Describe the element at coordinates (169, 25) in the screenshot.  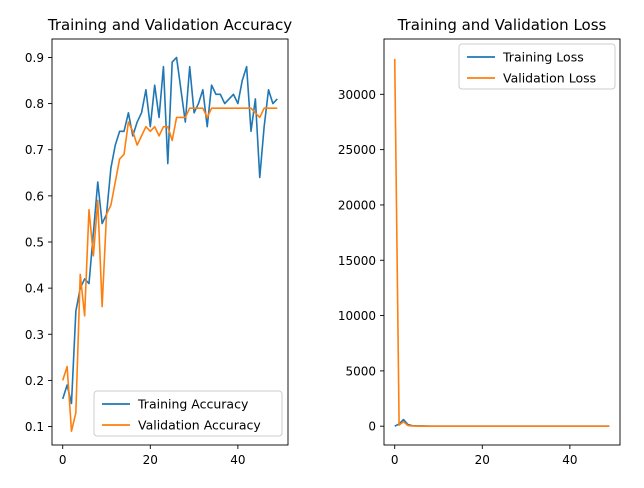
I see `chart-title: Training and Validation Accuracy` at that location.